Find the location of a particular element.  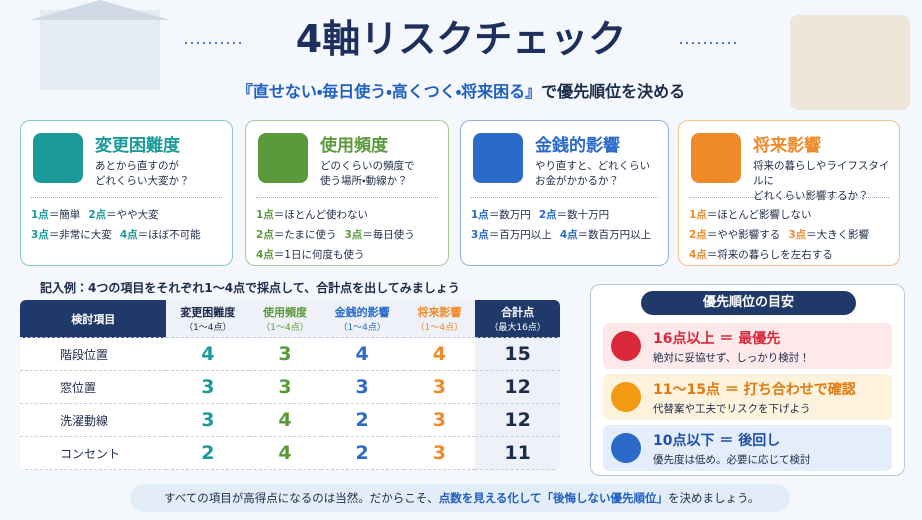

house-roof is located at coordinates (100, 10).